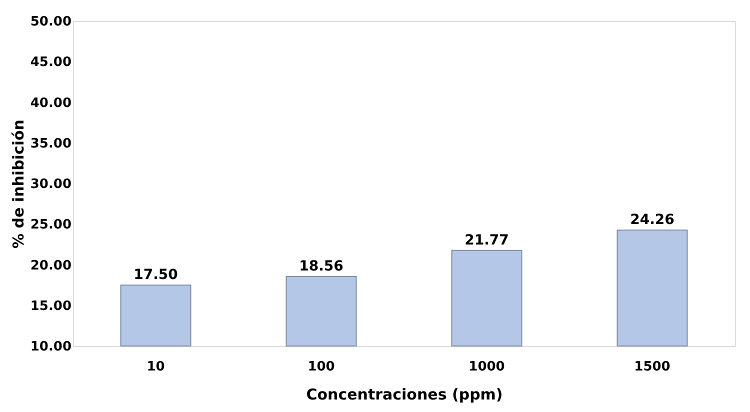 Image resolution: width=750 pixels, height=412 pixels. I want to click on x-tick-label: 1500, so click(652, 367).